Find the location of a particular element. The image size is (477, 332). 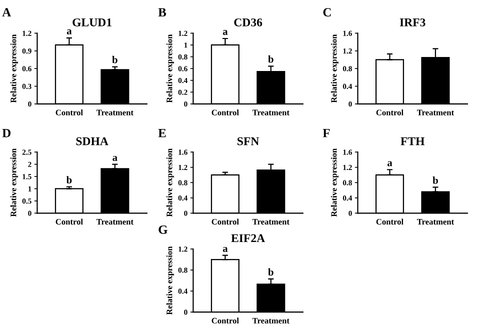

chart-title: CD36 is located at coordinates (248, 22).